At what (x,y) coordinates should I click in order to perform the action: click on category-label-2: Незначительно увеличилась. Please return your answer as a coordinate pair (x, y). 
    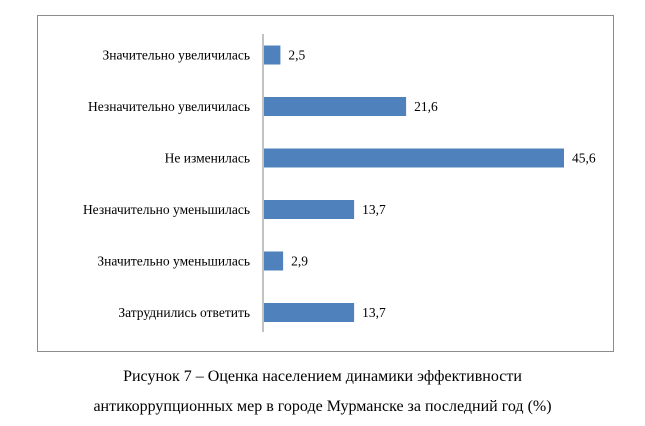
    Looking at the image, I should click on (169, 106).